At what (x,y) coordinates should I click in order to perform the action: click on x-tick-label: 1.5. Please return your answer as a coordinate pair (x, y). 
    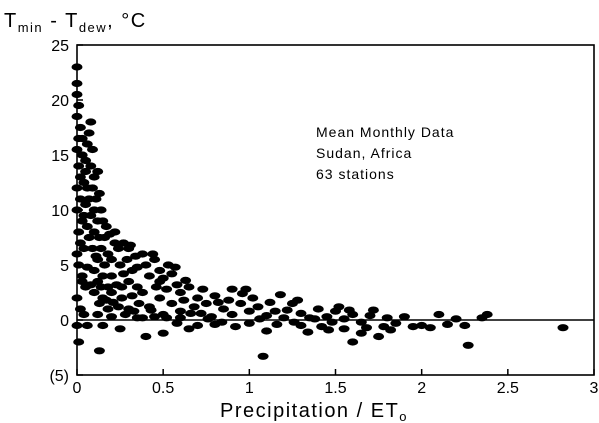
    Looking at the image, I should click on (335, 388).